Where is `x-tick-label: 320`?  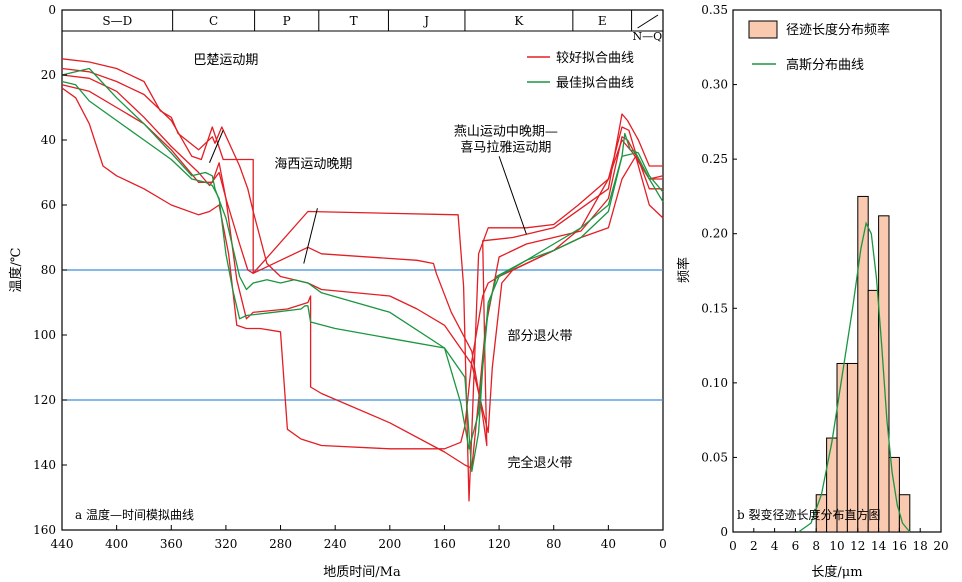
x-tick-label: 320 is located at coordinates (225, 544).